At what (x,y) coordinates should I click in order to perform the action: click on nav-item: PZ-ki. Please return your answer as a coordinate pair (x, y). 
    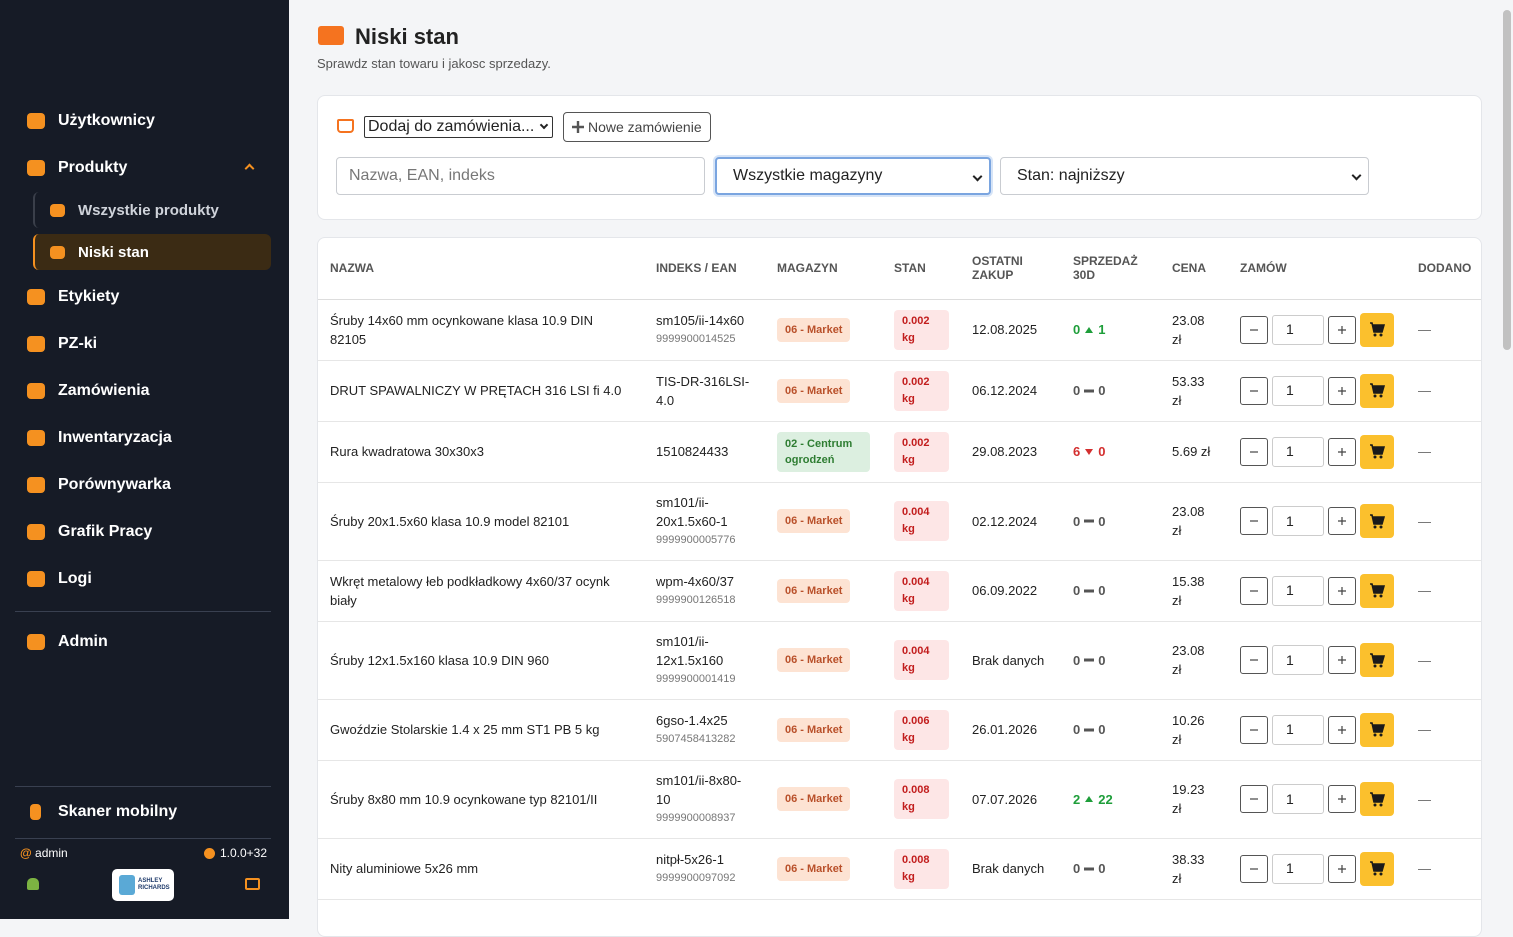
    Looking at the image, I should click on (144, 344).